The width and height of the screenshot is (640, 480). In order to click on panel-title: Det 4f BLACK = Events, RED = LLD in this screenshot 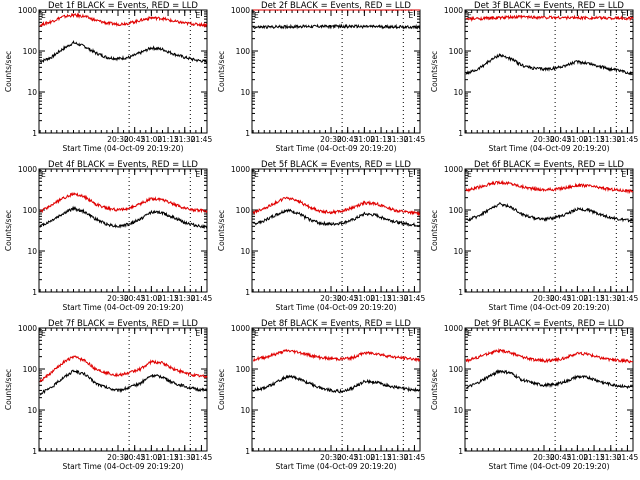, I will do `click(123, 165)`.